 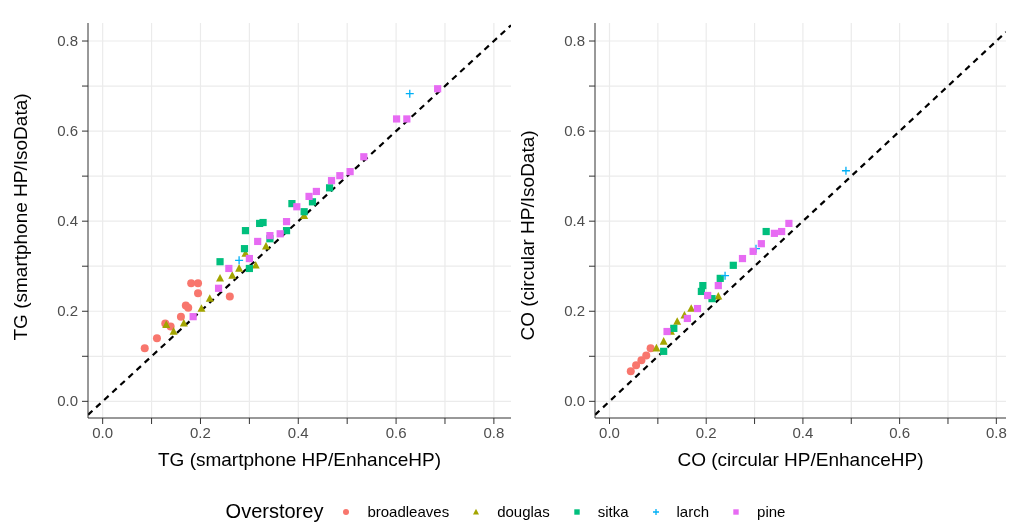 What do you see at coordinates (771, 511) in the screenshot?
I see `legend-label: pine` at bounding box center [771, 511].